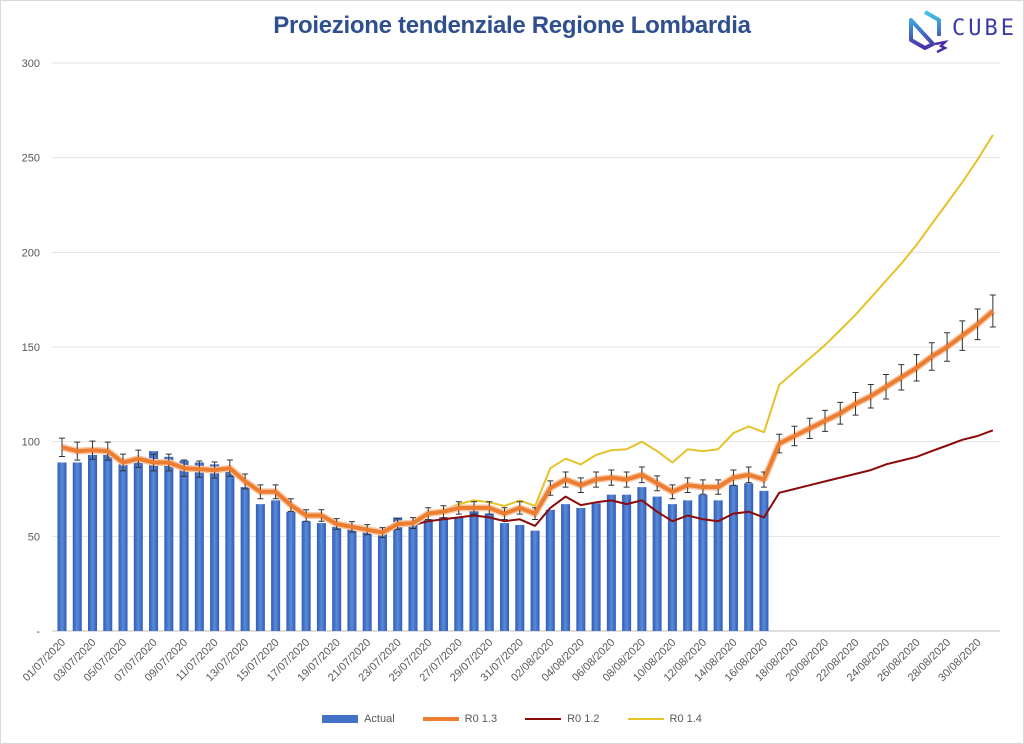 The image size is (1024, 744). I want to click on y-tick-label: 300, so click(31, 64).